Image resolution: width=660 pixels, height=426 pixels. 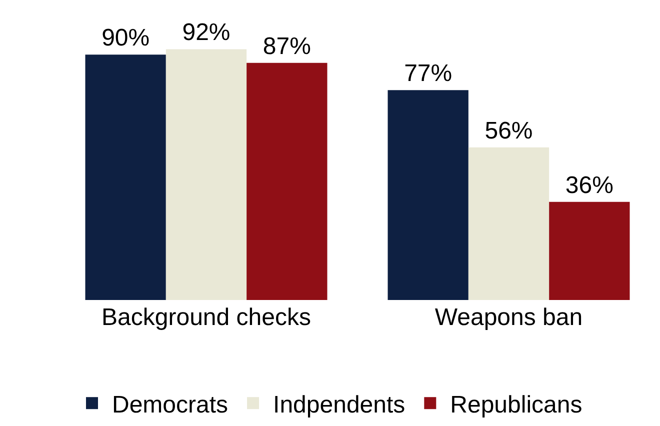 I want to click on data-label: 56%, so click(x=508, y=130).